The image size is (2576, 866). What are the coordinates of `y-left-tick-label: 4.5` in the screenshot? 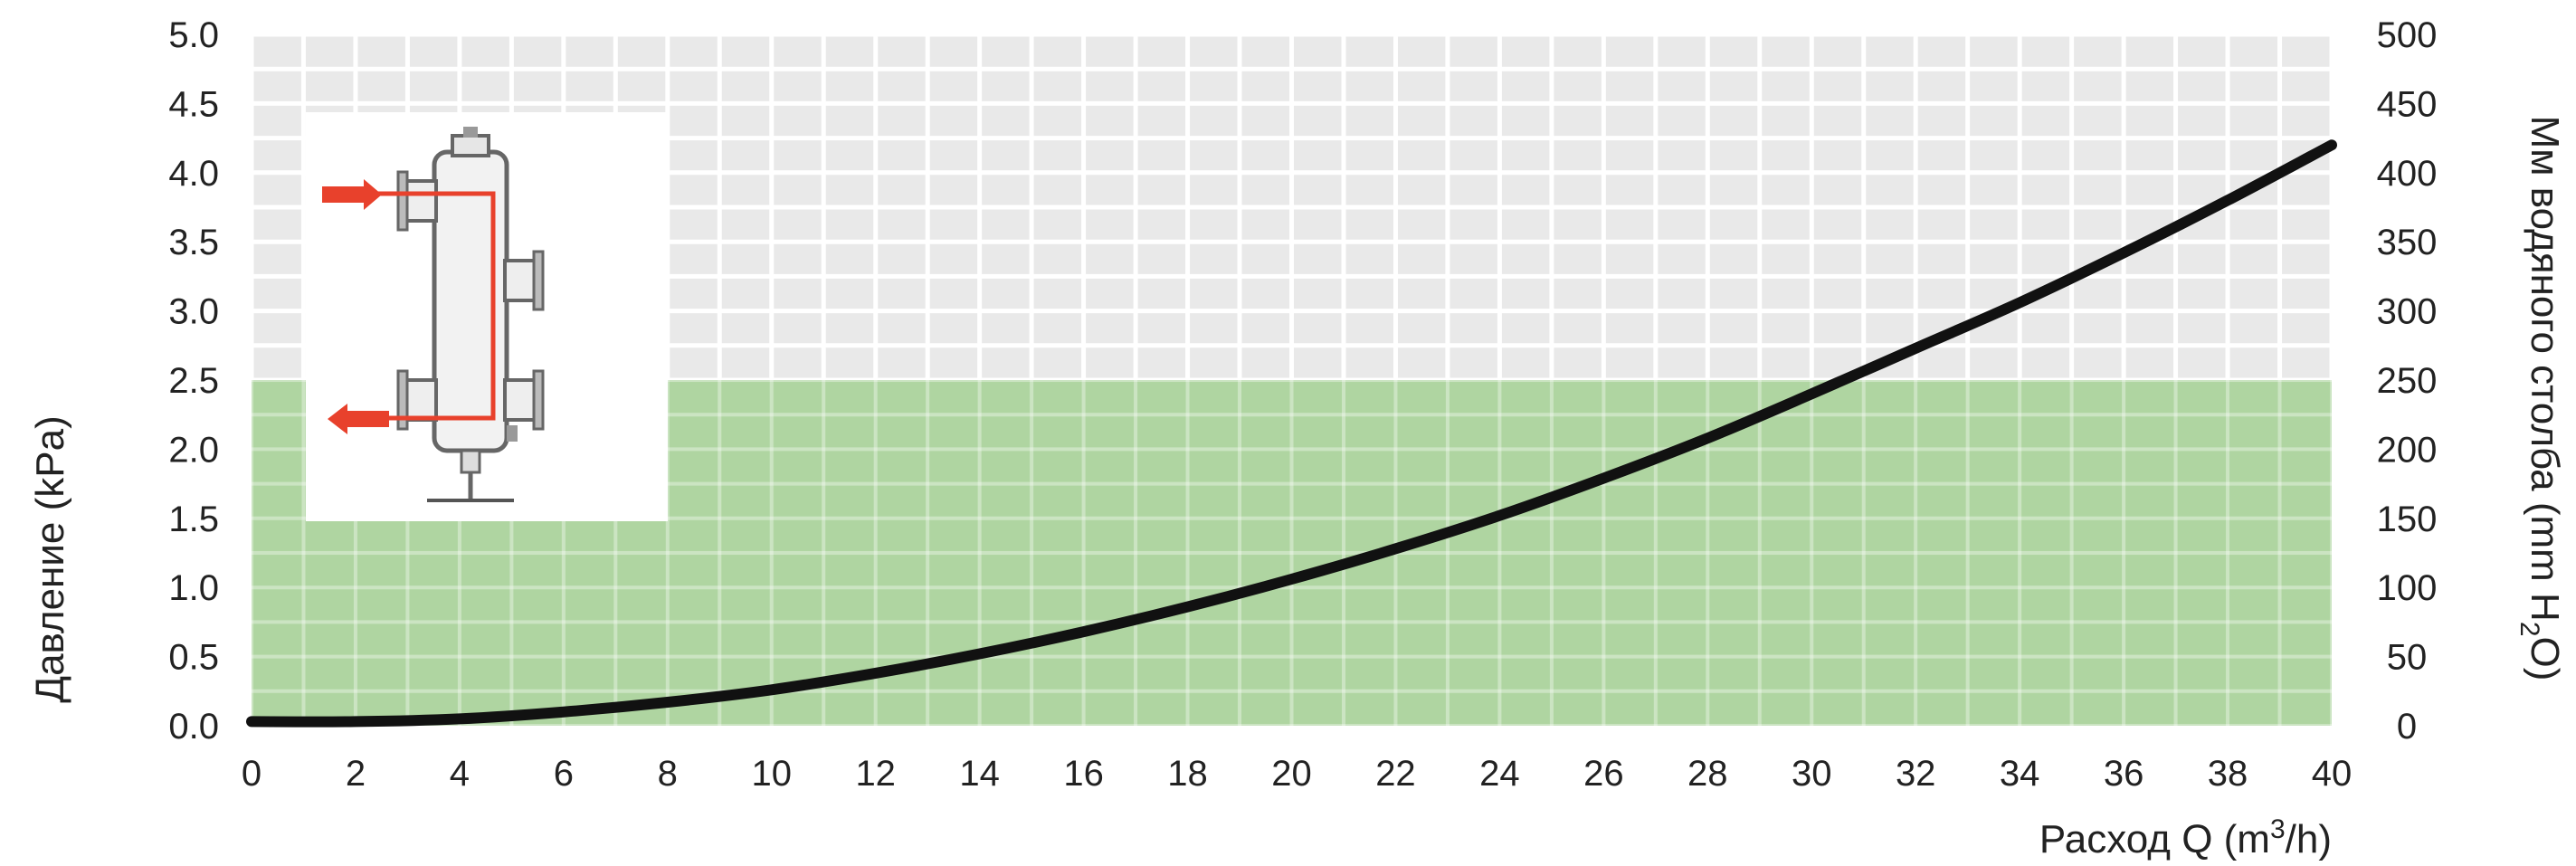 It's located at (193, 104).